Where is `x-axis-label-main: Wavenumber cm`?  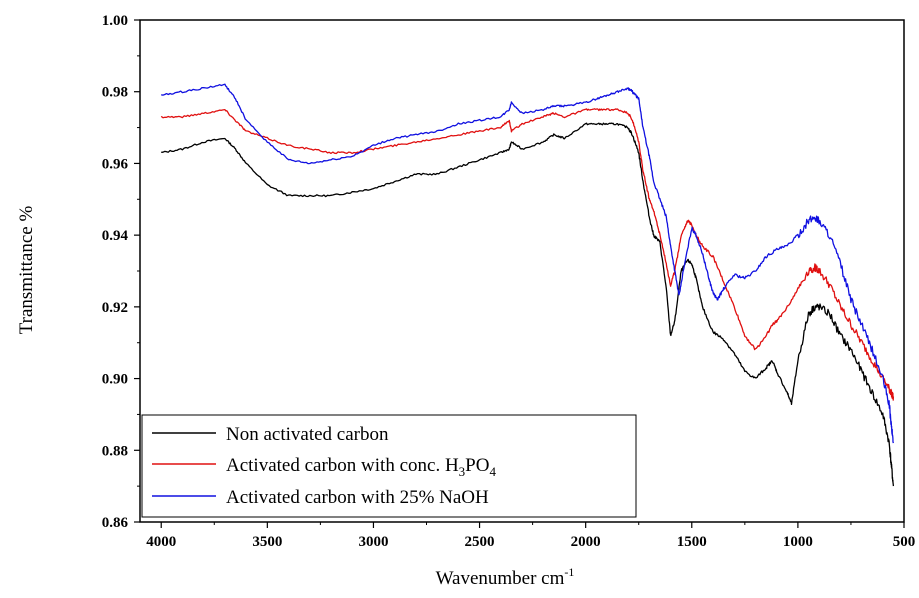
x-axis-label-main: Wavenumber cm is located at coordinates (500, 578).